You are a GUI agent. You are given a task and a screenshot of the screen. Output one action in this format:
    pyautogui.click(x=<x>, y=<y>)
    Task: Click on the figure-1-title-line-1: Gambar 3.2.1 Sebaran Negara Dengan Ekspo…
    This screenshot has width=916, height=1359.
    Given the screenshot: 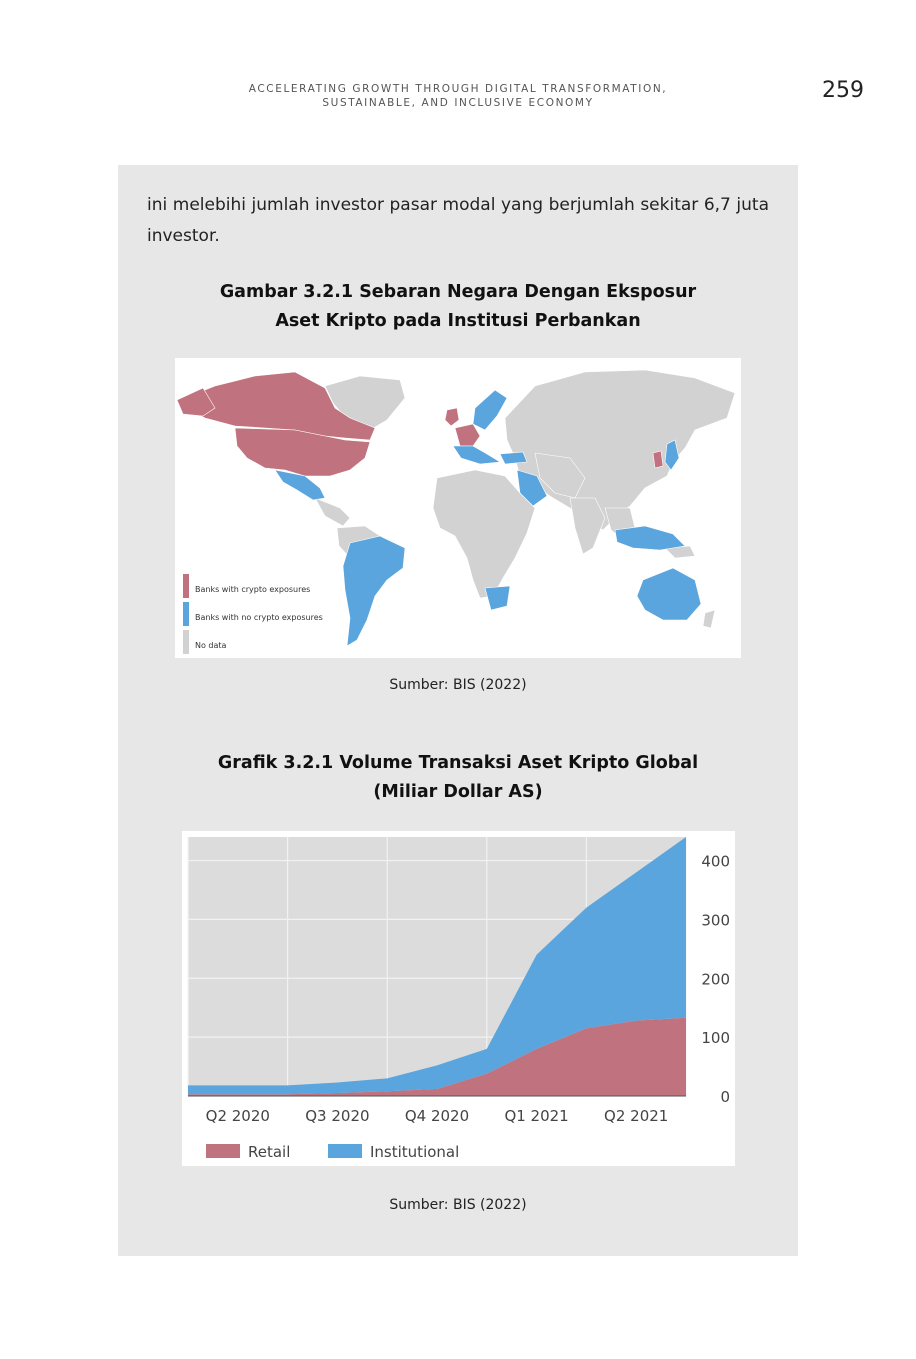 What is the action you would take?
    pyautogui.click(x=458, y=292)
    